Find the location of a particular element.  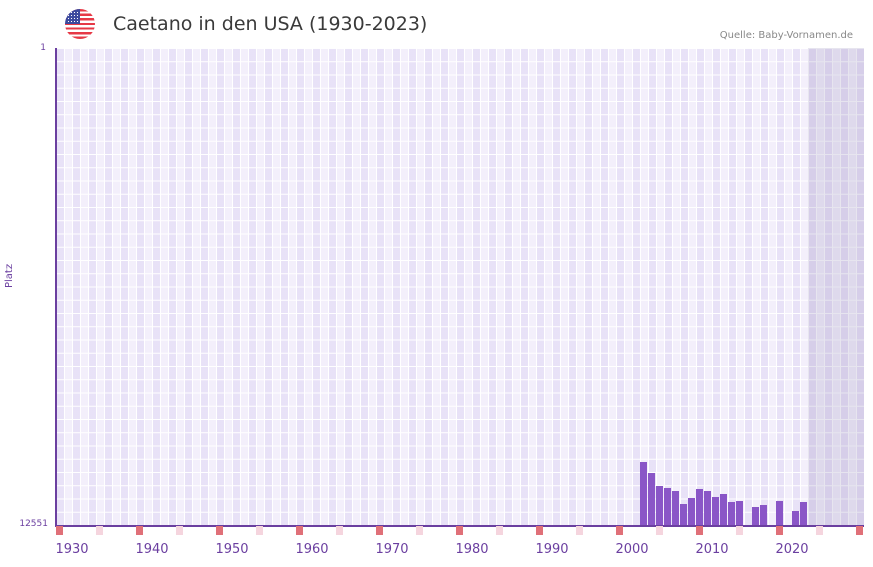

x-tick-1960: 1960 is located at coordinates (312, 549).